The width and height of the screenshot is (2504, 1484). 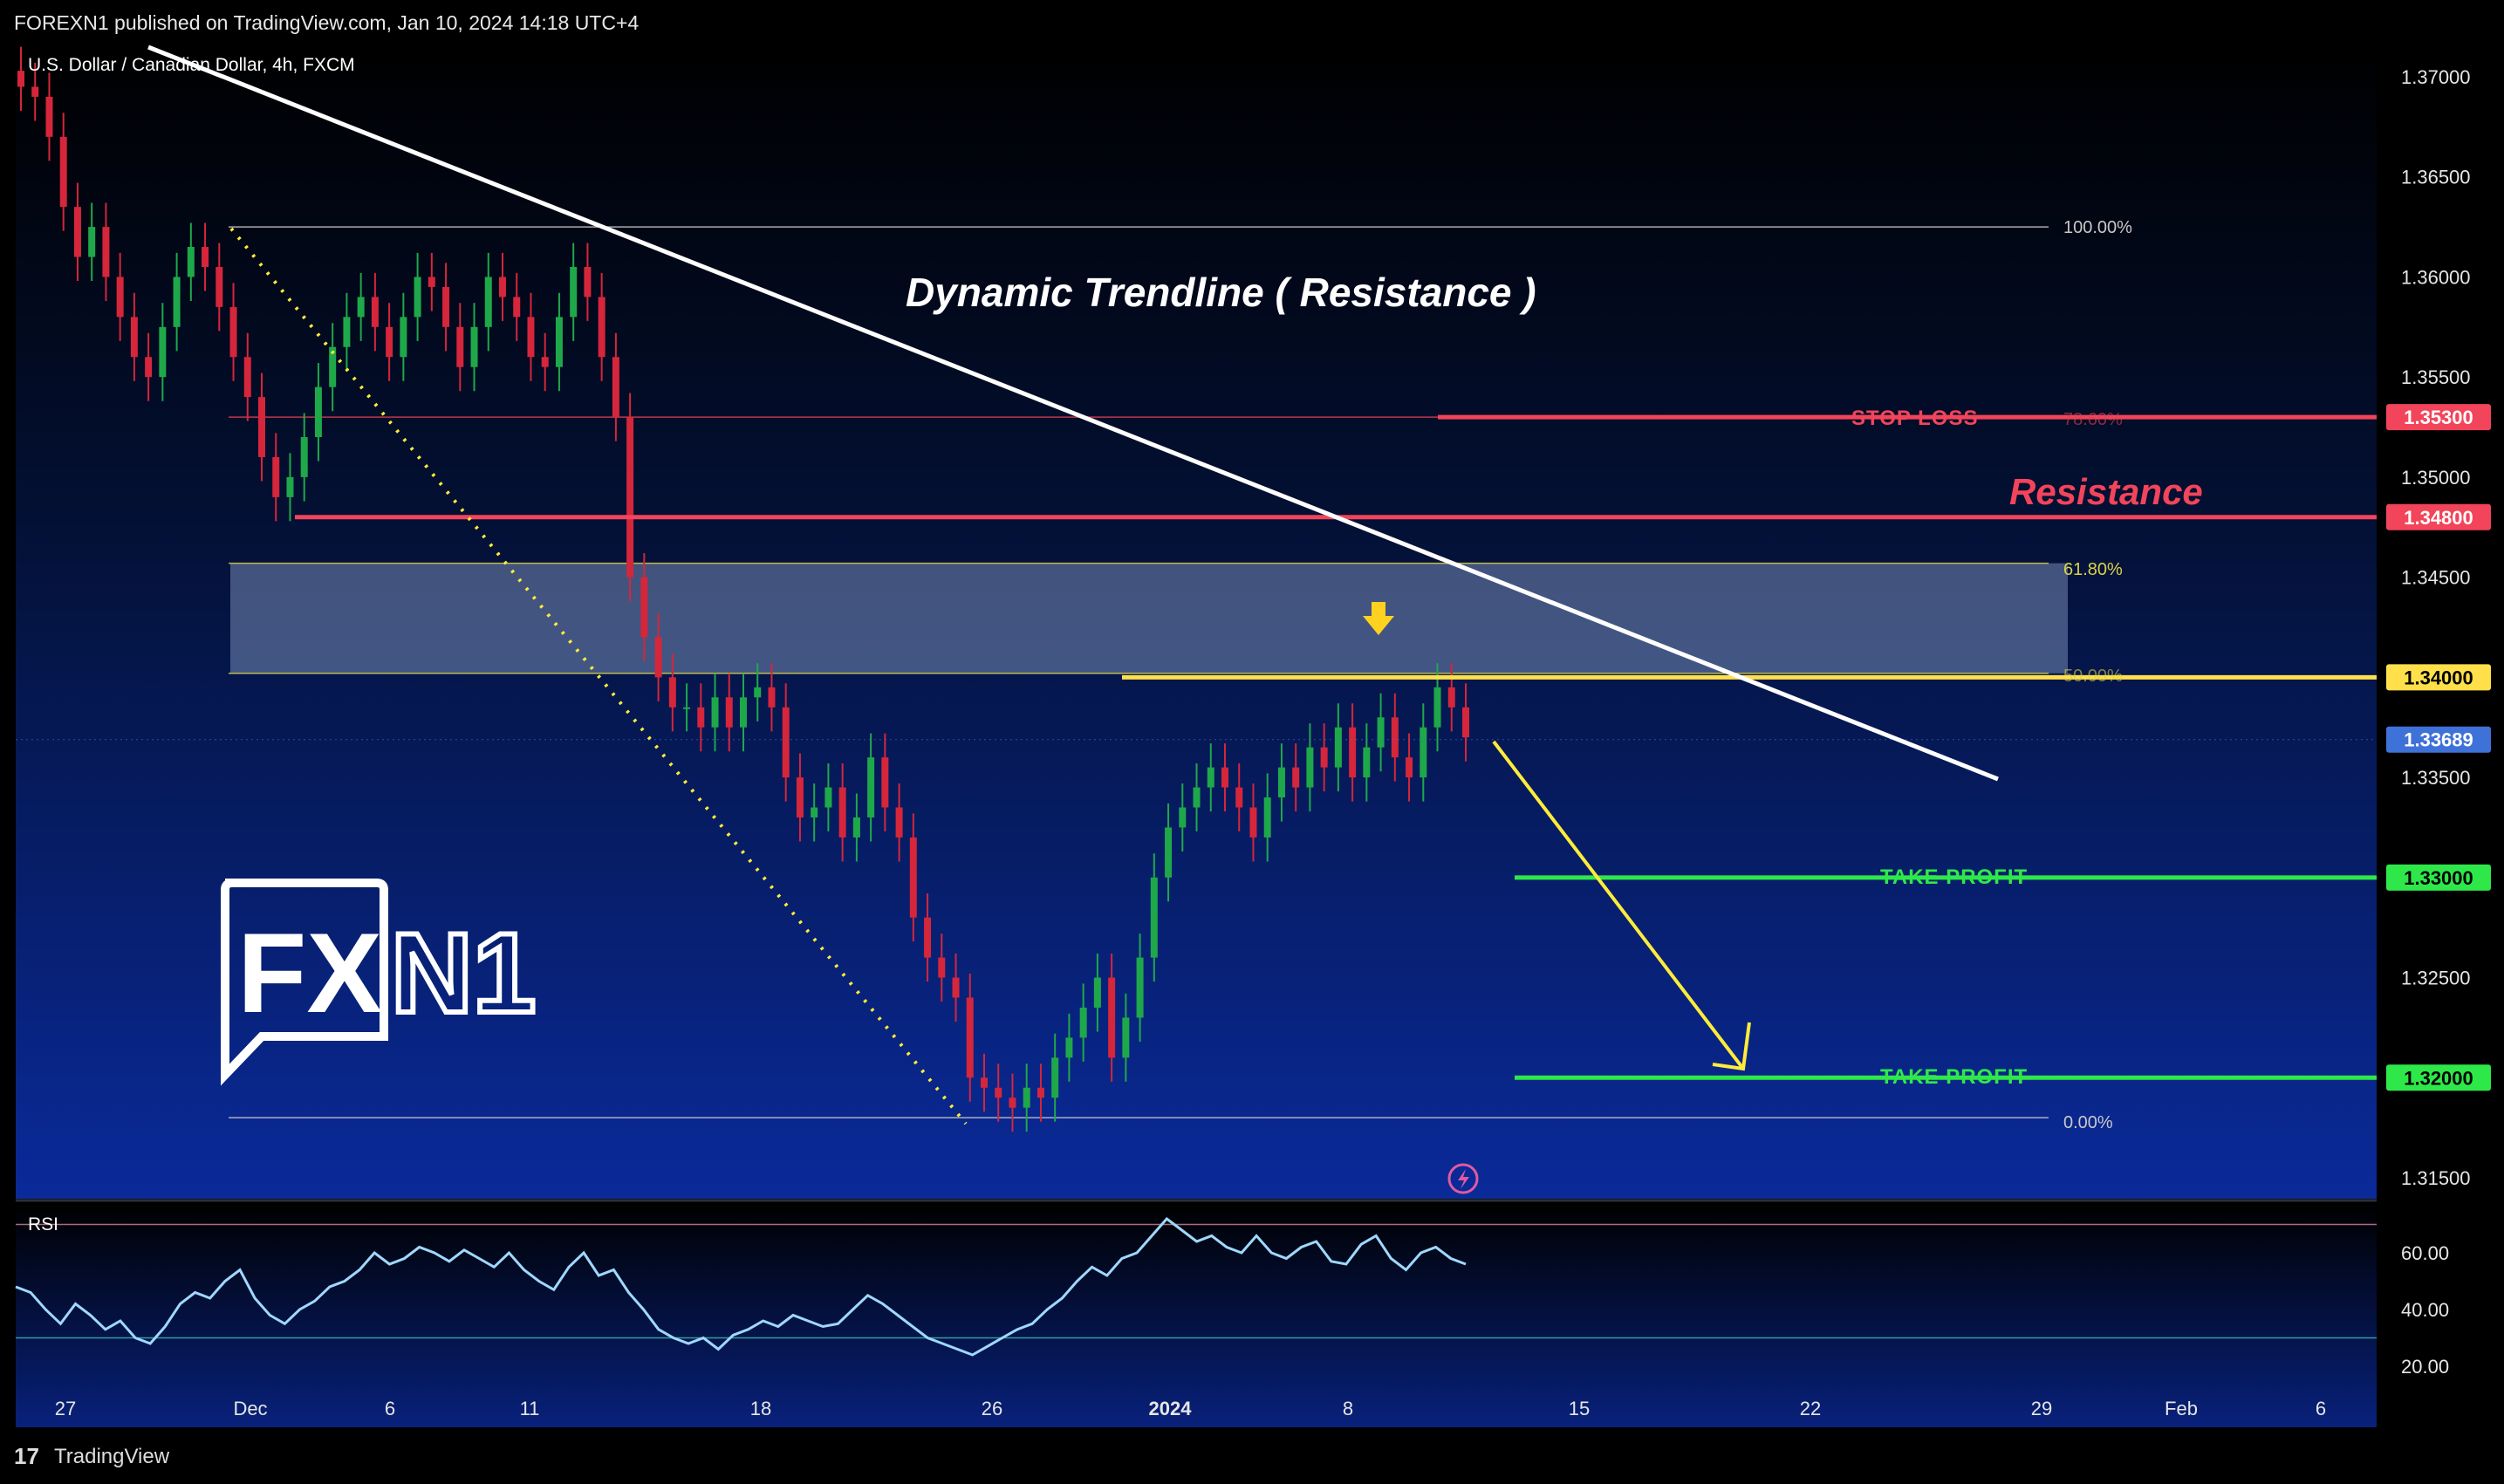 I want to click on tradingview-brand: TradingView, so click(x=112, y=1456).